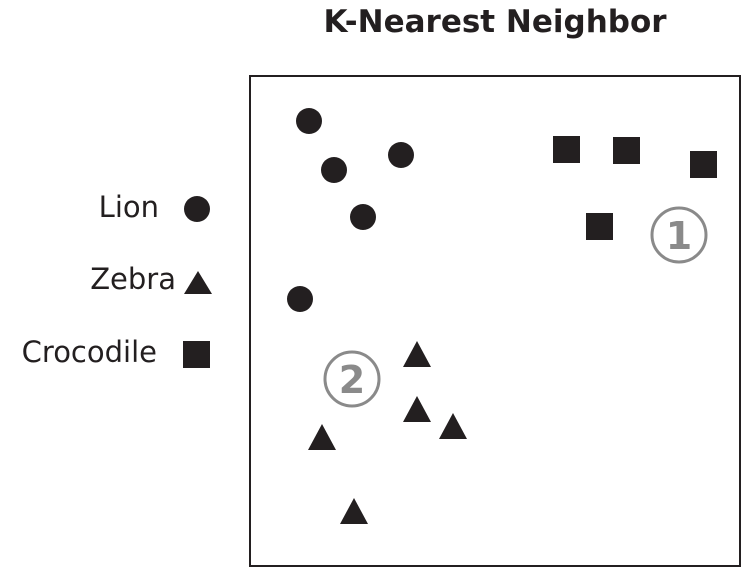 This screenshot has width=751, height=579. I want to click on legend-lion-circle-icon, so click(197, 209).